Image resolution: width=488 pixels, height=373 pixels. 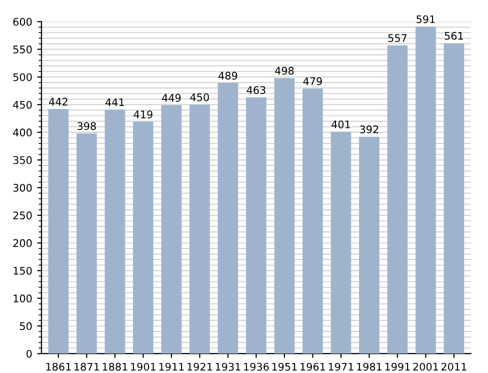 I want to click on x-tick-label: 1981, so click(x=369, y=366).